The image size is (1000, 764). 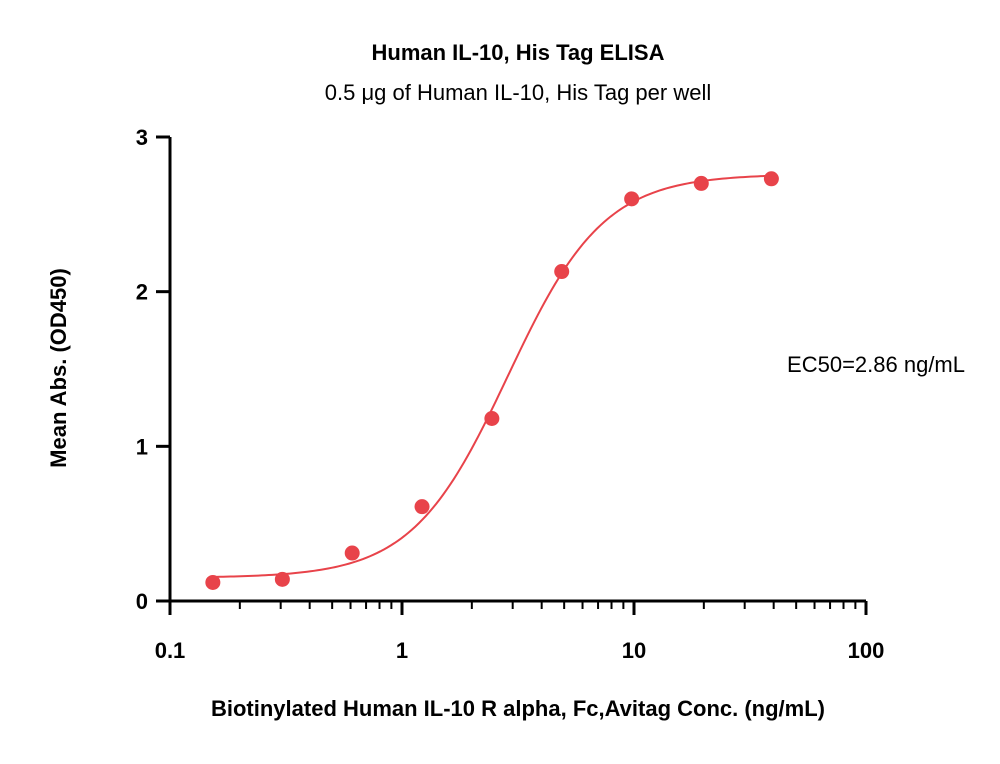 What do you see at coordinates (876, 364) in the screenshot?
I see `ec50-annotation: EC50=2.86 ng/mL` at bounding box center [876, 364].